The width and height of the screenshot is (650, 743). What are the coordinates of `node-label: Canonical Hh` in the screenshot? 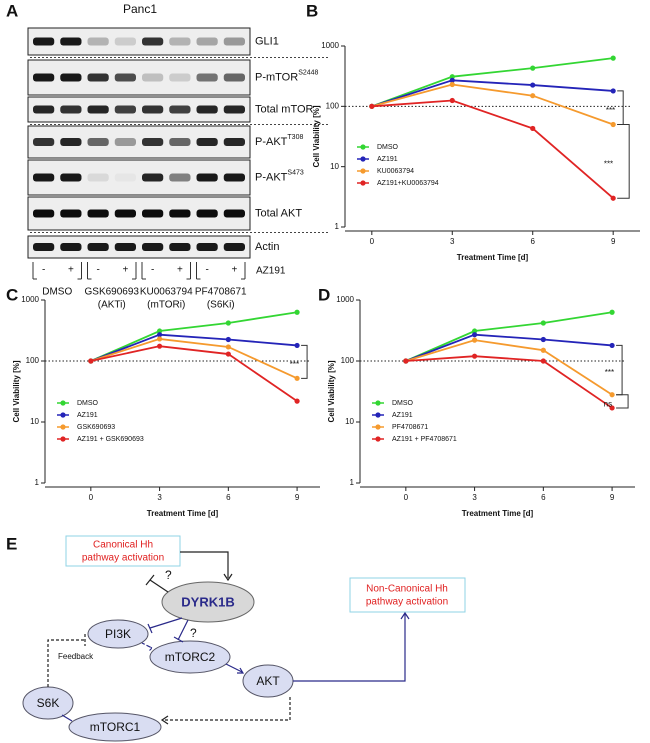 It's located at (123, 545).